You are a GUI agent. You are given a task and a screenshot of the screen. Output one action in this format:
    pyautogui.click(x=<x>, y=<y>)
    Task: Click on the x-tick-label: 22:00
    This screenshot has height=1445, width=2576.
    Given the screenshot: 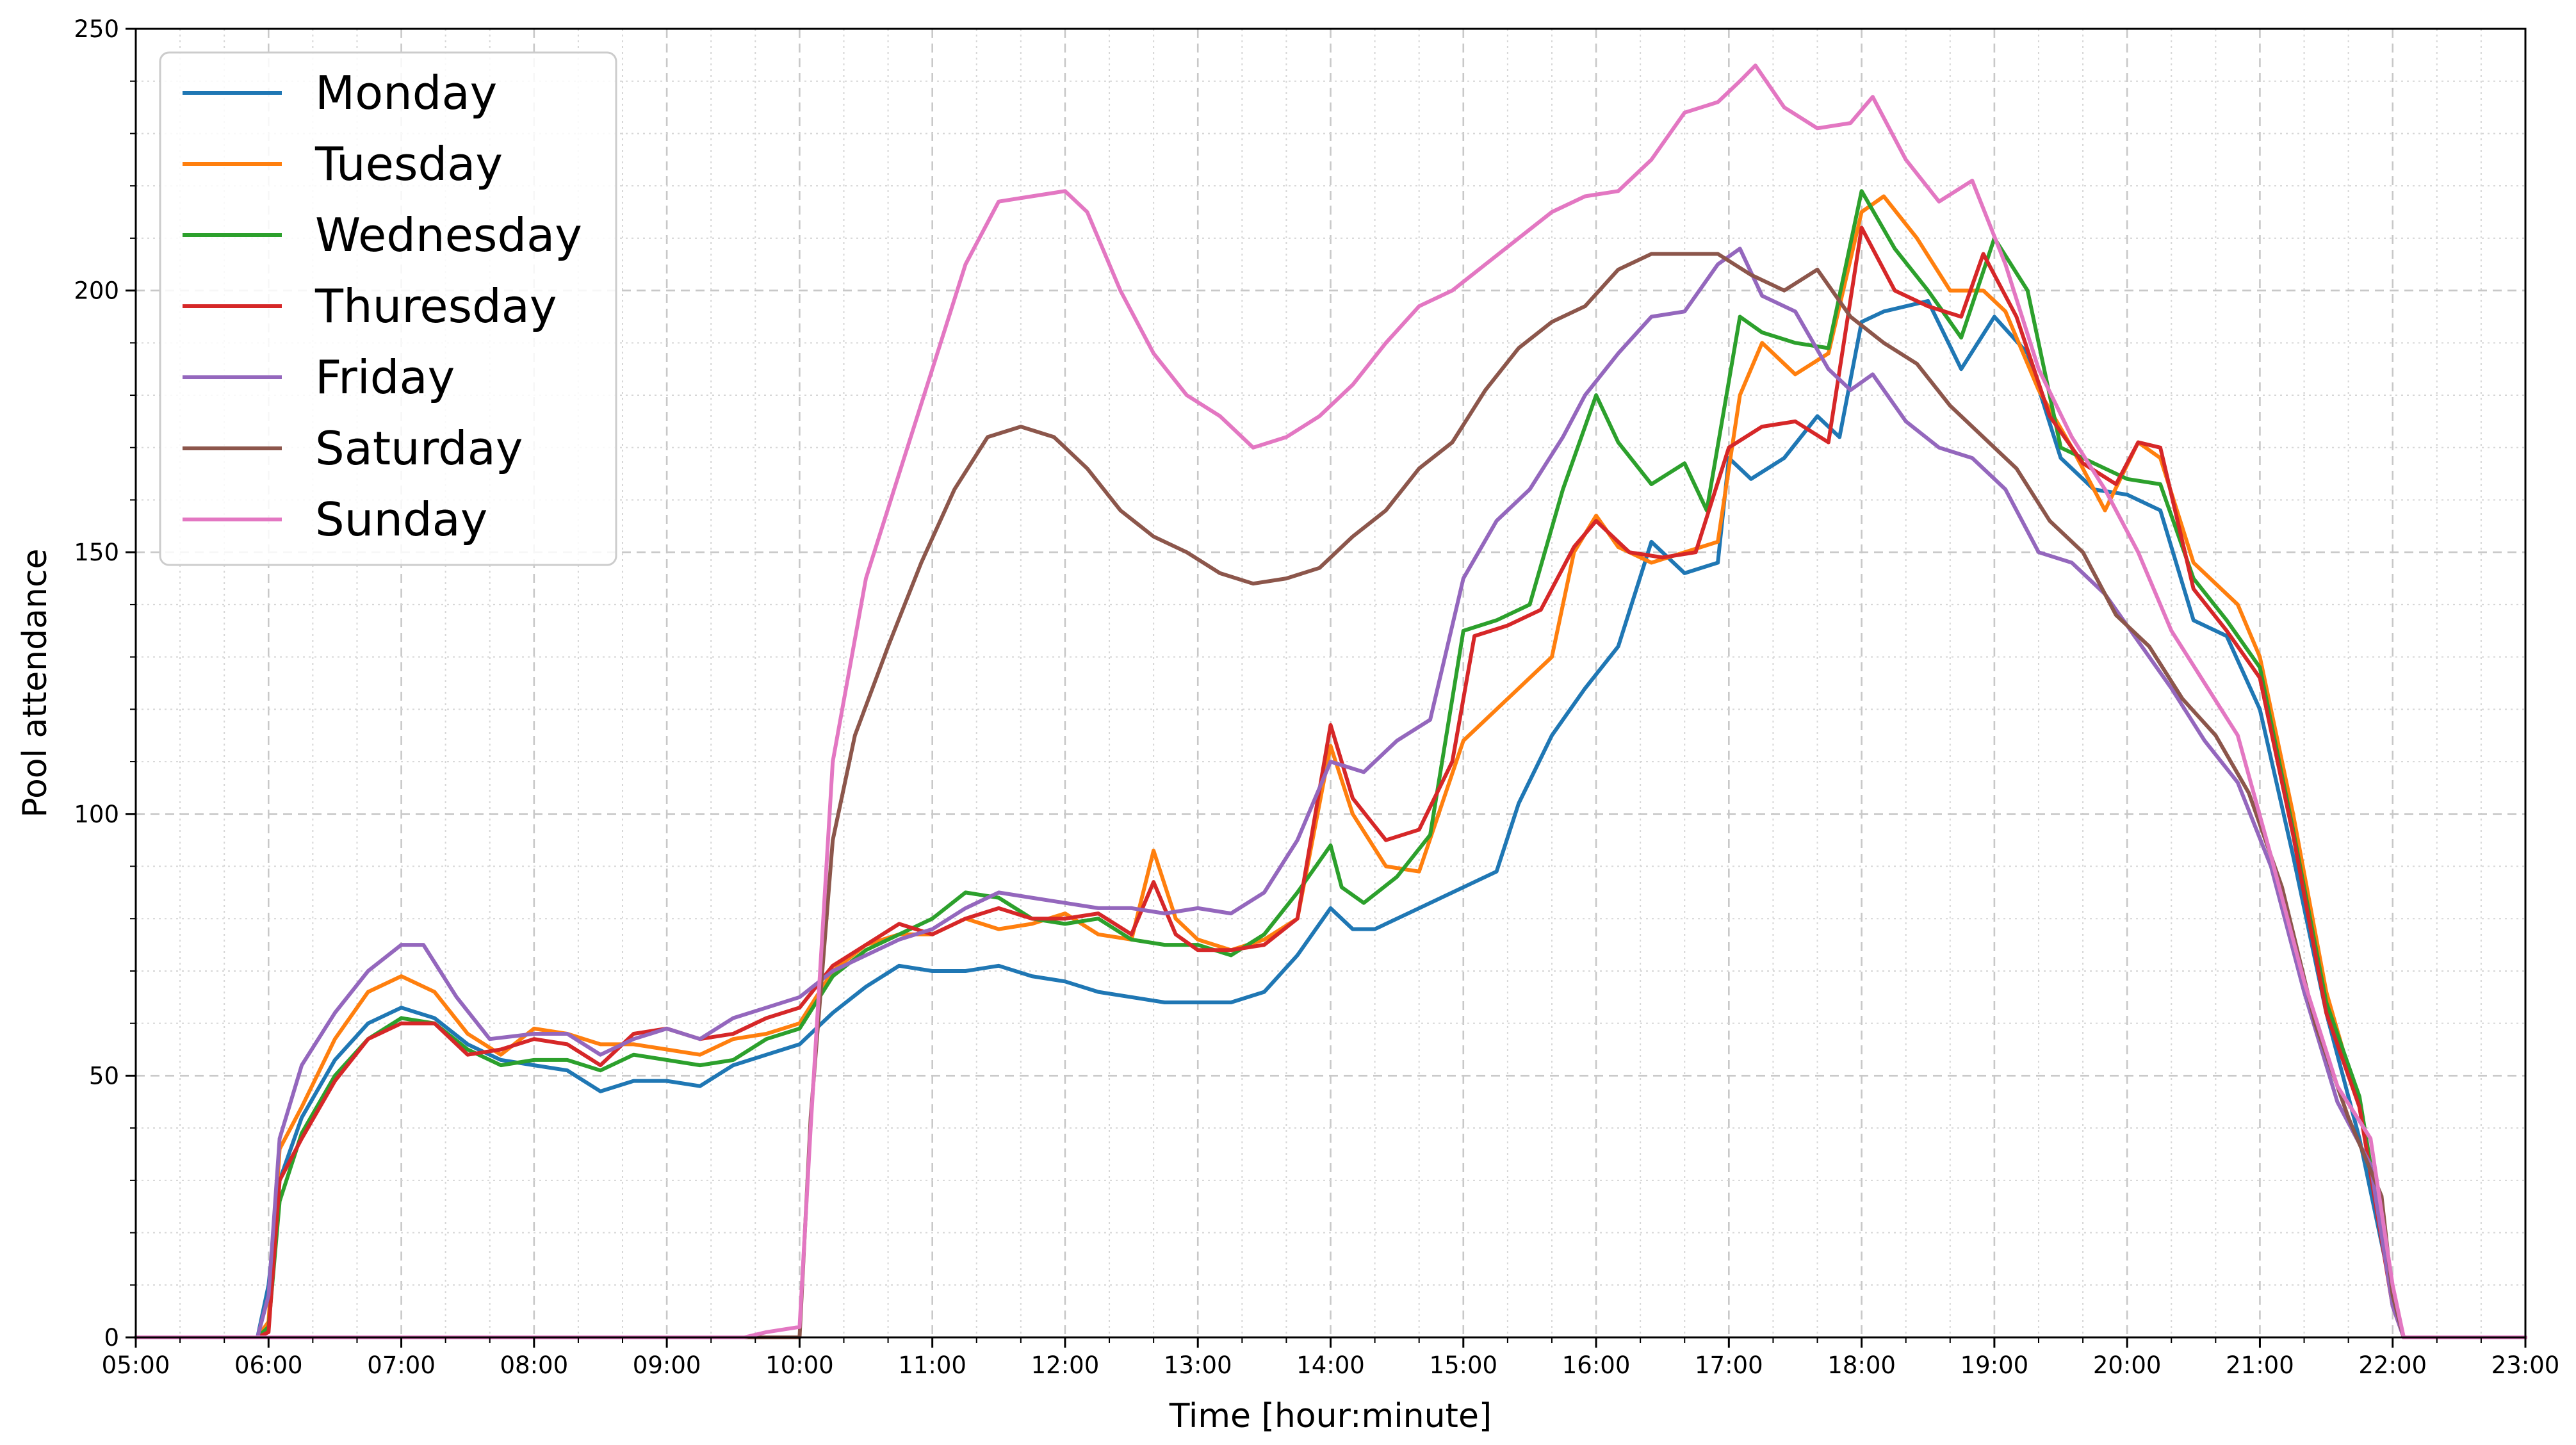 What is the action you would take?
    pyautogui.click(x=2392, y=1365)
    